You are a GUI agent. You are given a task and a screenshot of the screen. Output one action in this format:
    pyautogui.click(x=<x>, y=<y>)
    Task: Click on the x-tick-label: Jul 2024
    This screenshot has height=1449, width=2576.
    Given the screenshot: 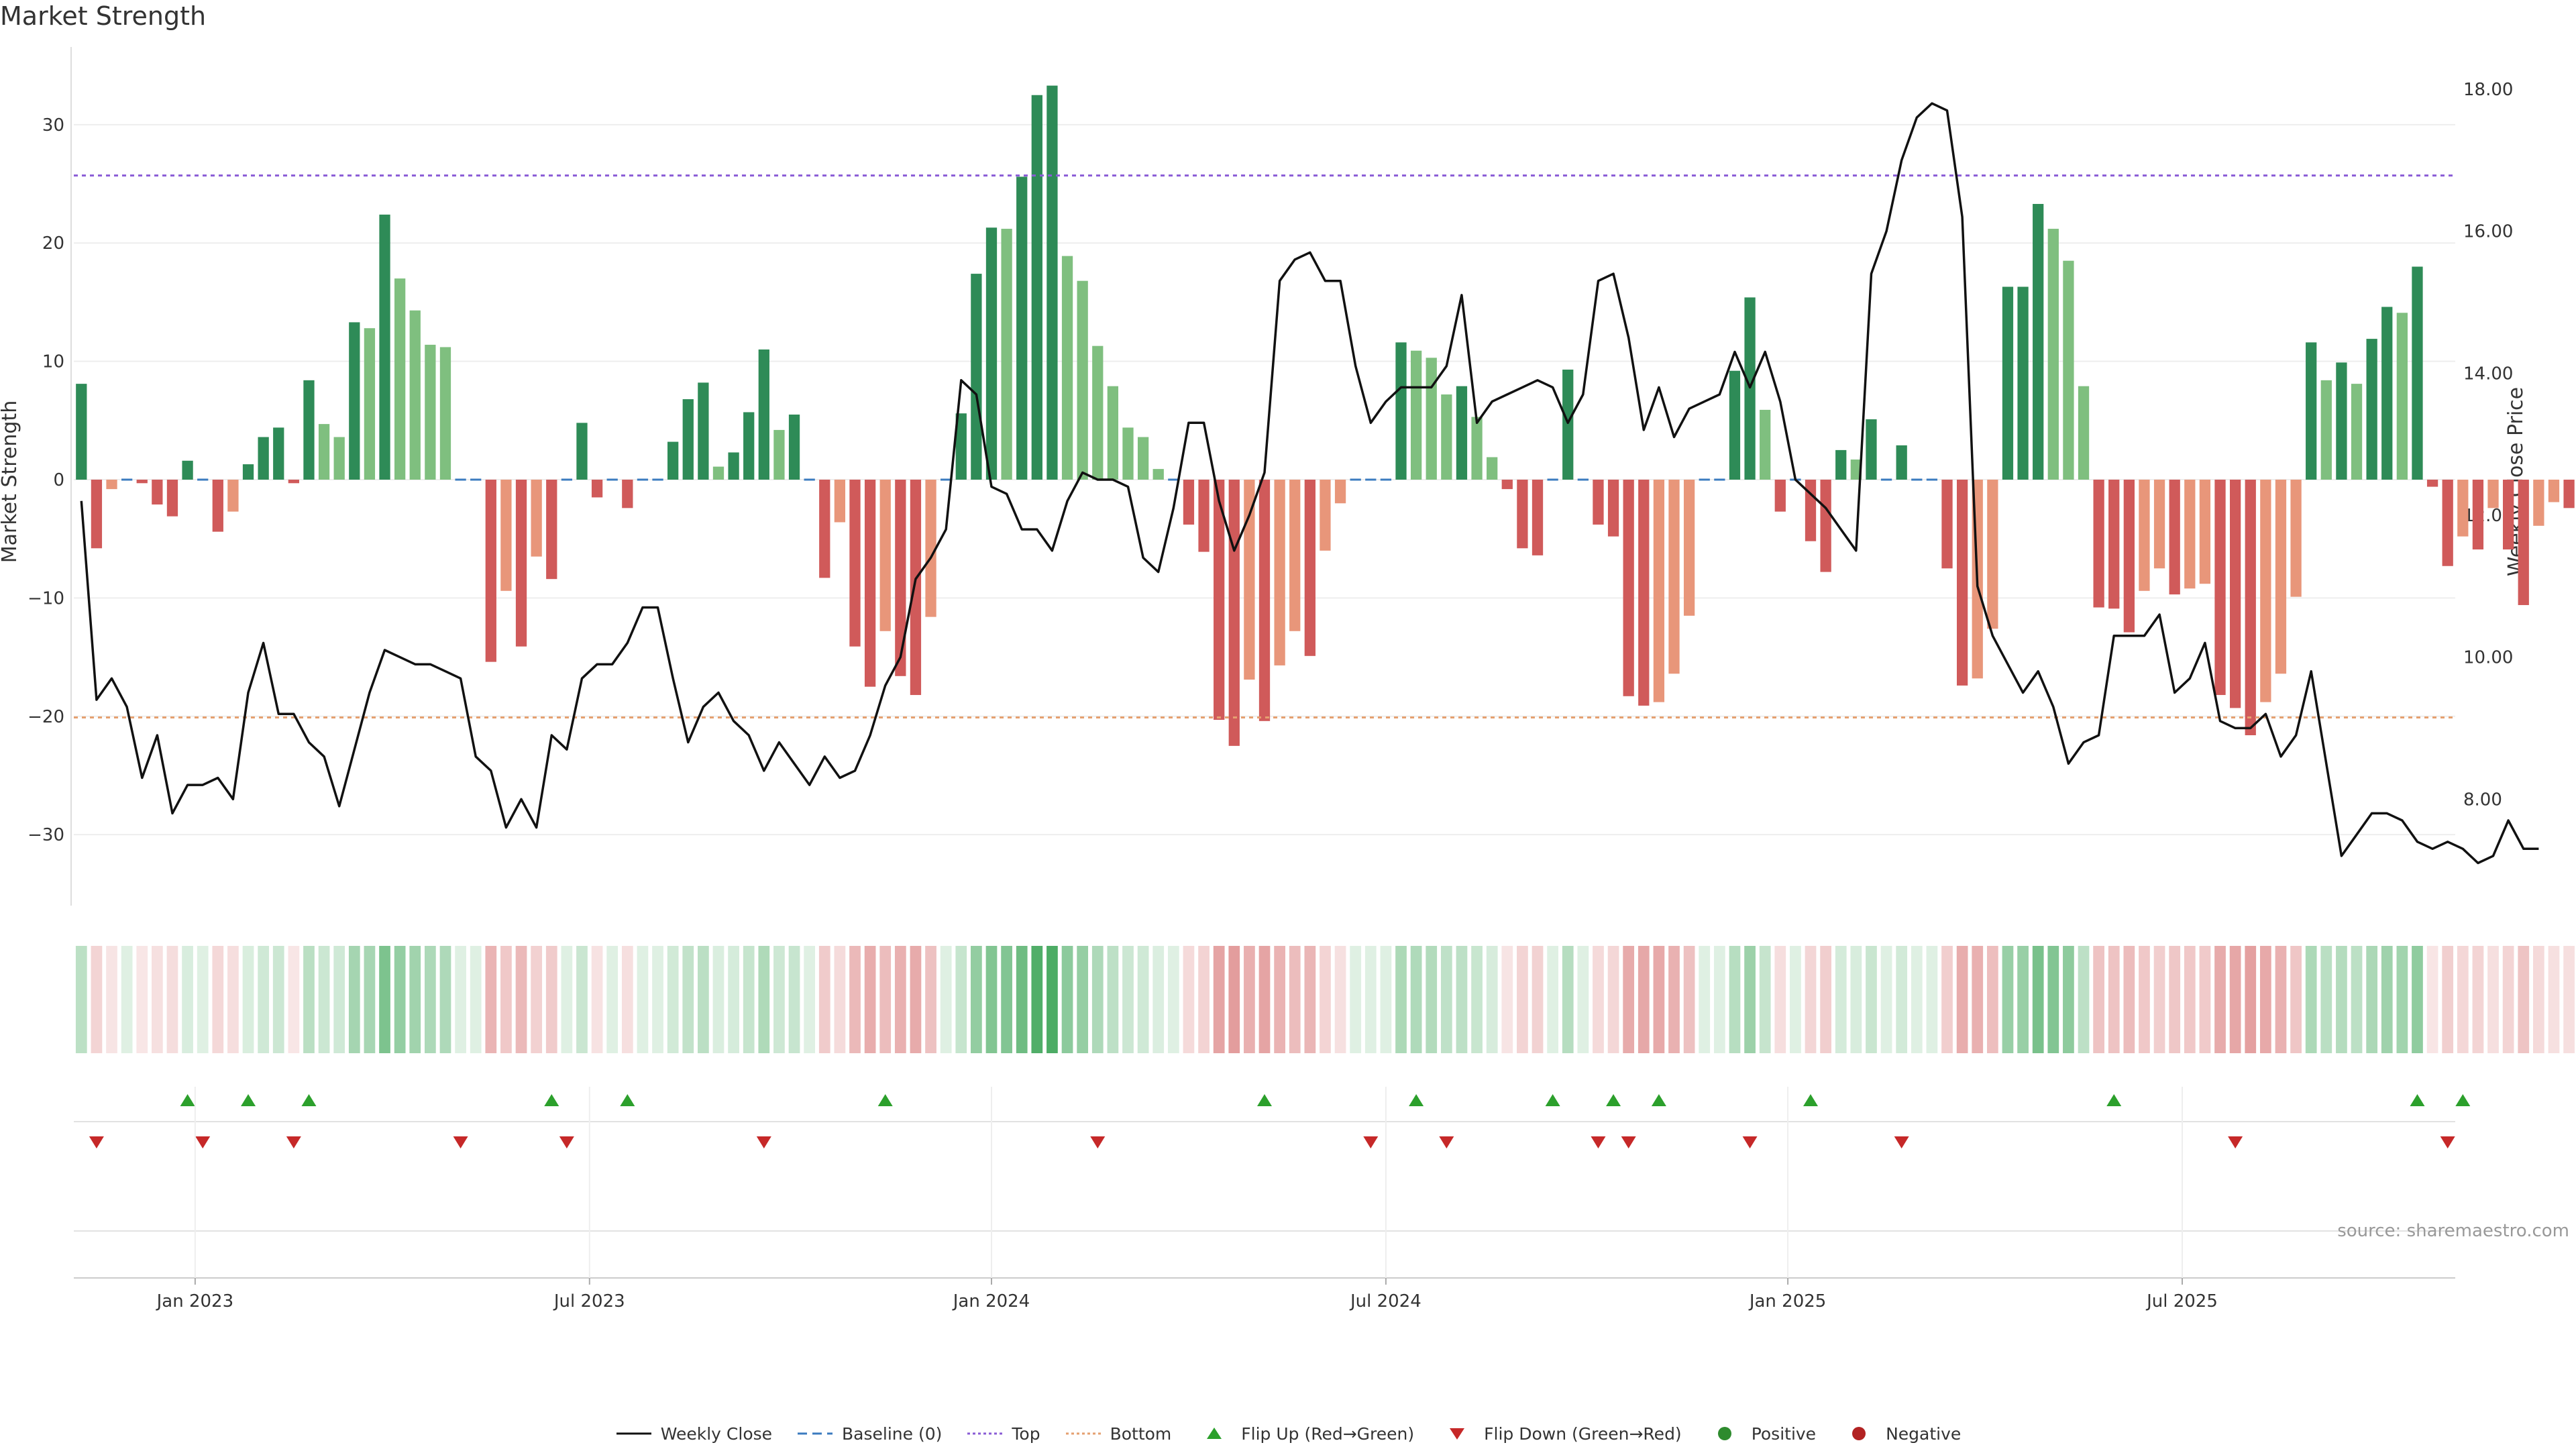 What is the action you would take?
    pyautogui.click(x=1385, y=1301)
    